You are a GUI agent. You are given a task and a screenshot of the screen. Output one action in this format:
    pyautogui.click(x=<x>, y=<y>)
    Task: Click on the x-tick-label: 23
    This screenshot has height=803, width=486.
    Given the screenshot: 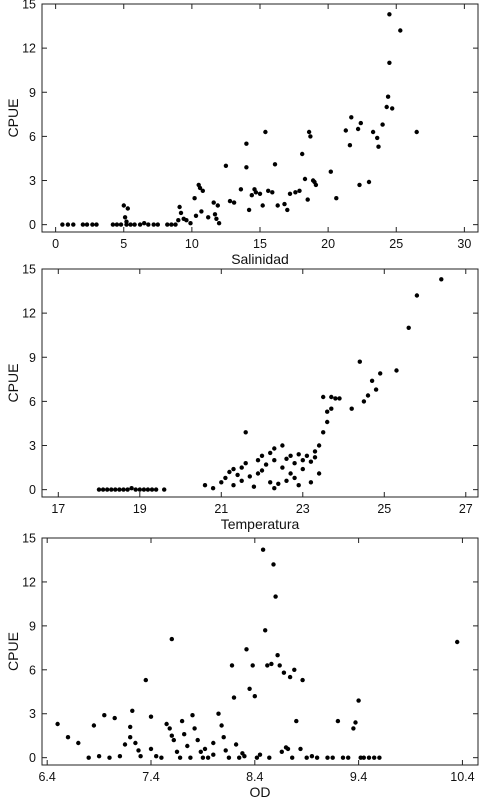 What is the action you would take?
    pyautogui.click(x=303, y=509)
    